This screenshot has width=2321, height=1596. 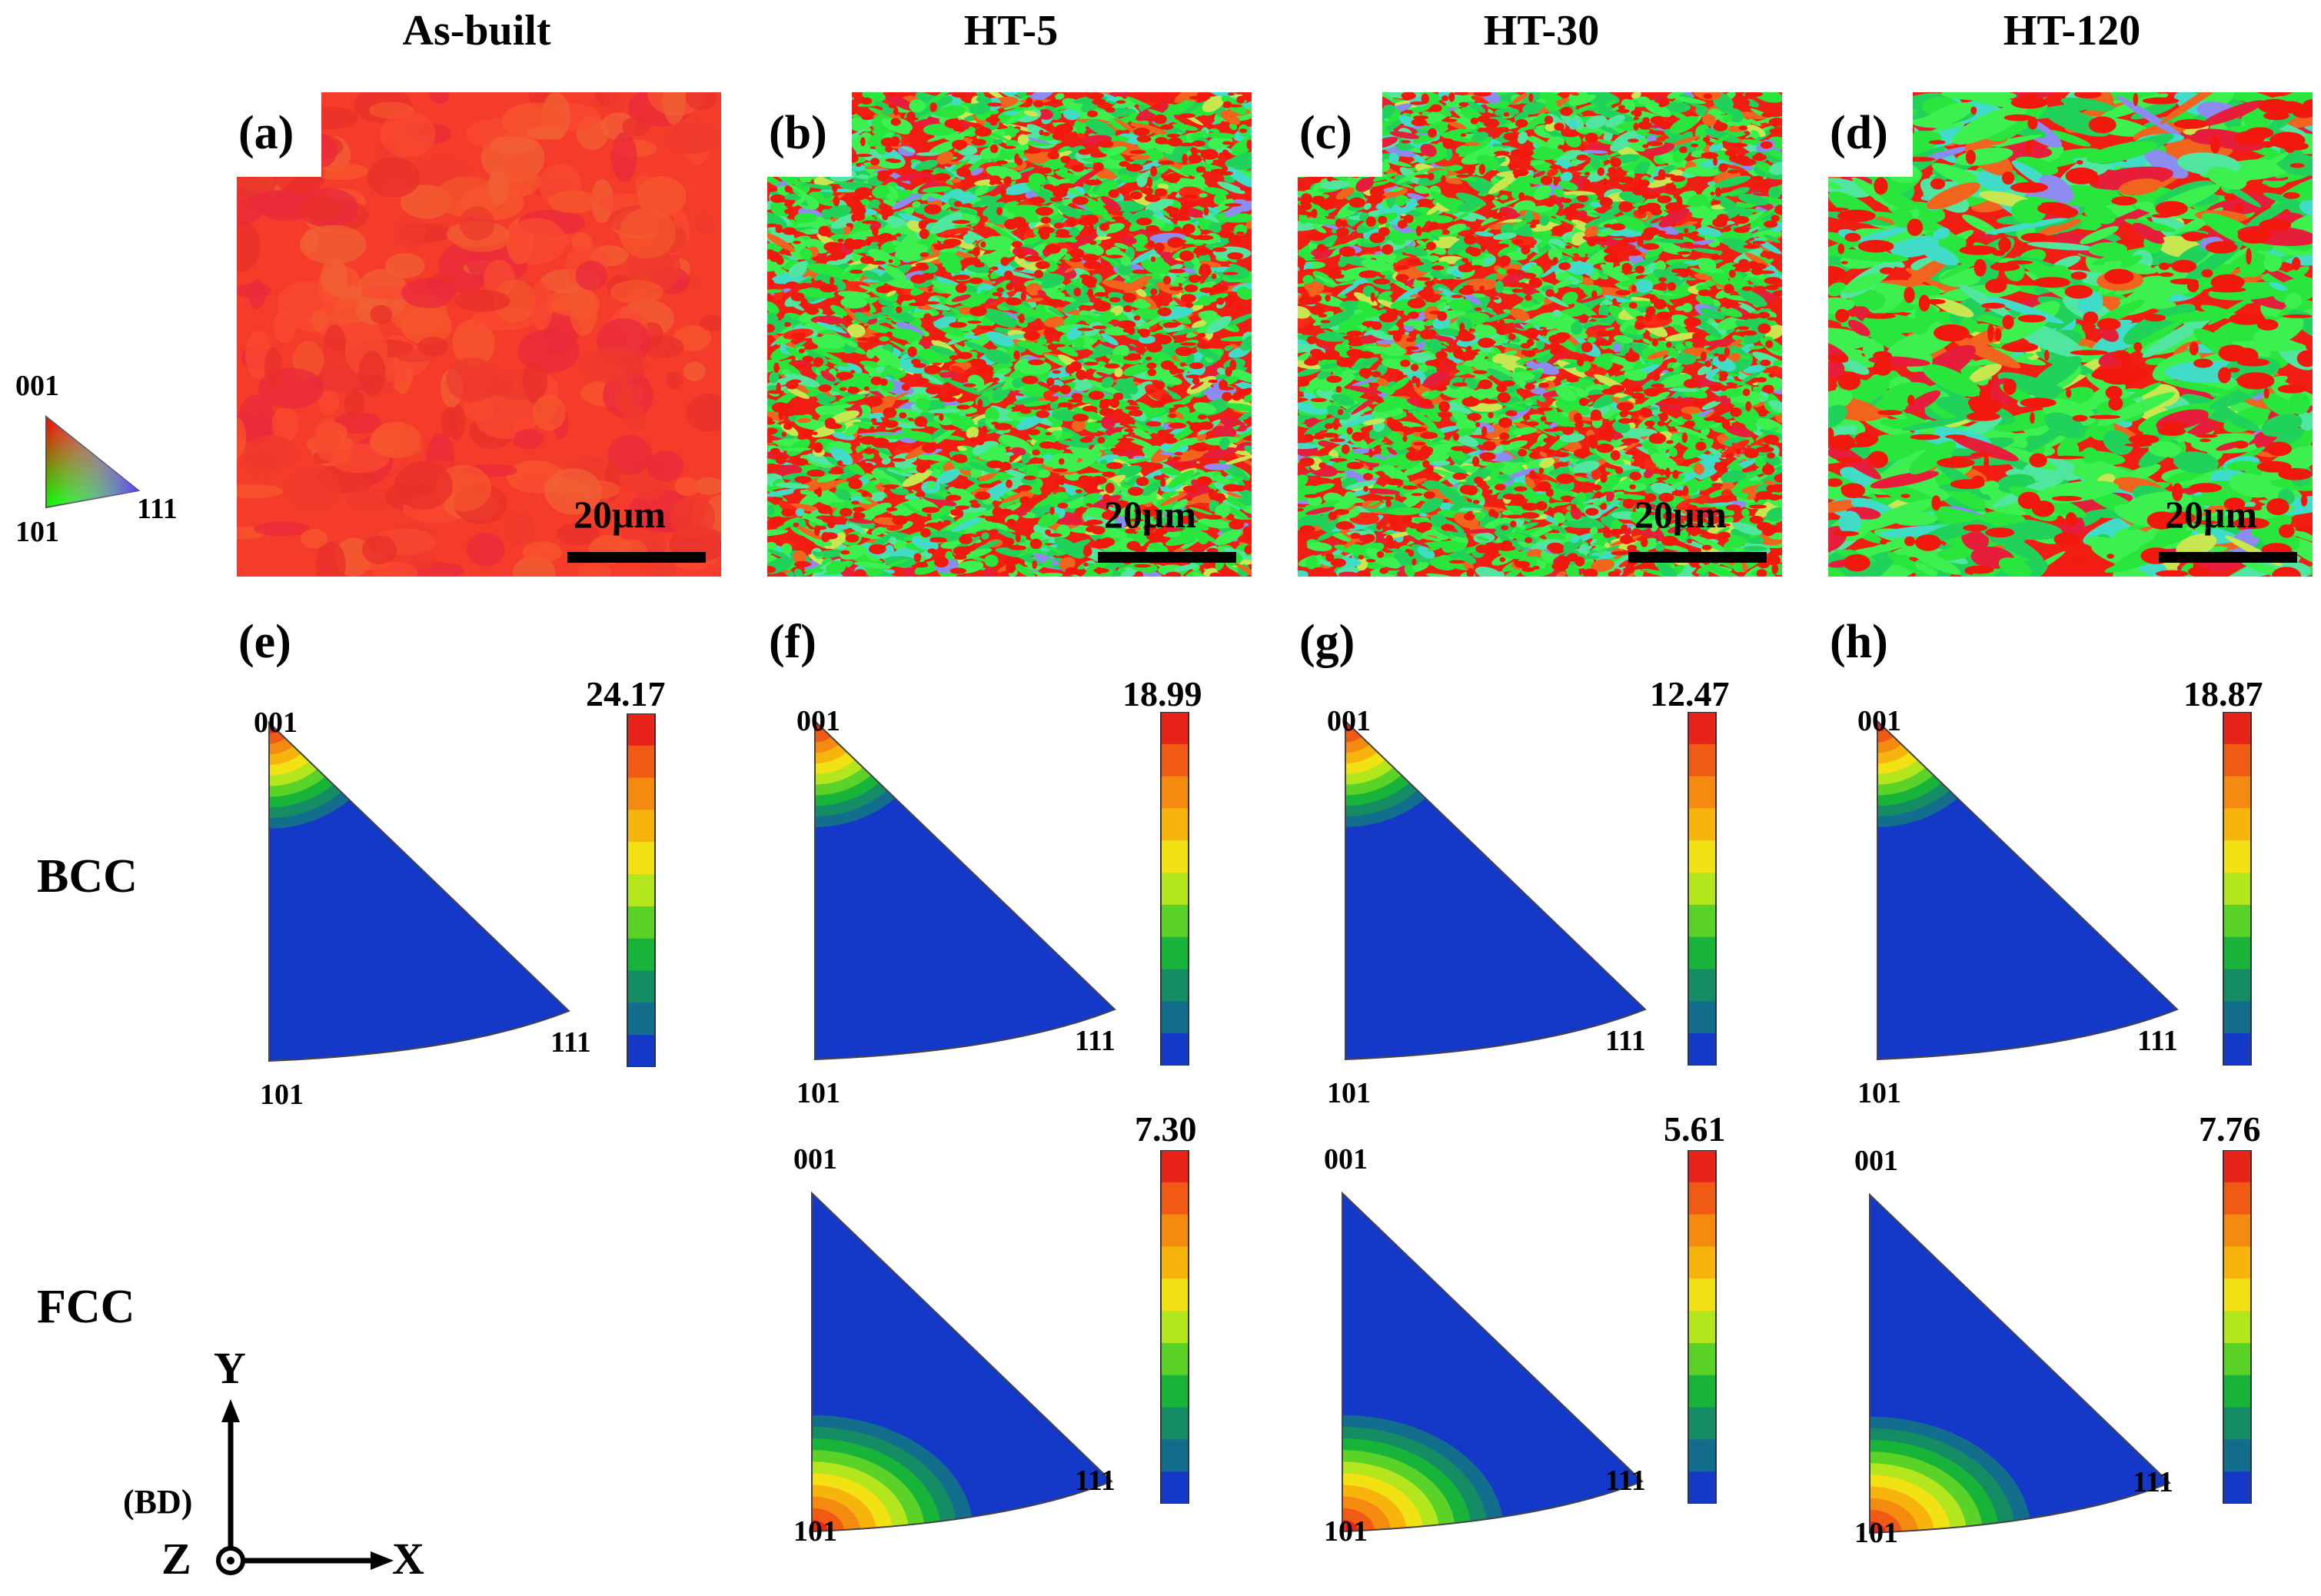 I want to click on axis-y-label: Y, so click(x=230, y=1368).